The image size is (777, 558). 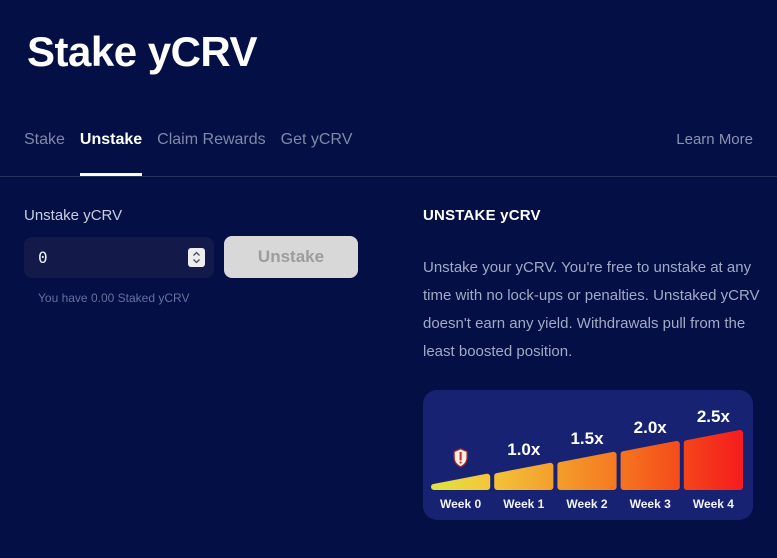 I want to click on multiplier-label-1: 1.0x, so click(x=524, y=449).